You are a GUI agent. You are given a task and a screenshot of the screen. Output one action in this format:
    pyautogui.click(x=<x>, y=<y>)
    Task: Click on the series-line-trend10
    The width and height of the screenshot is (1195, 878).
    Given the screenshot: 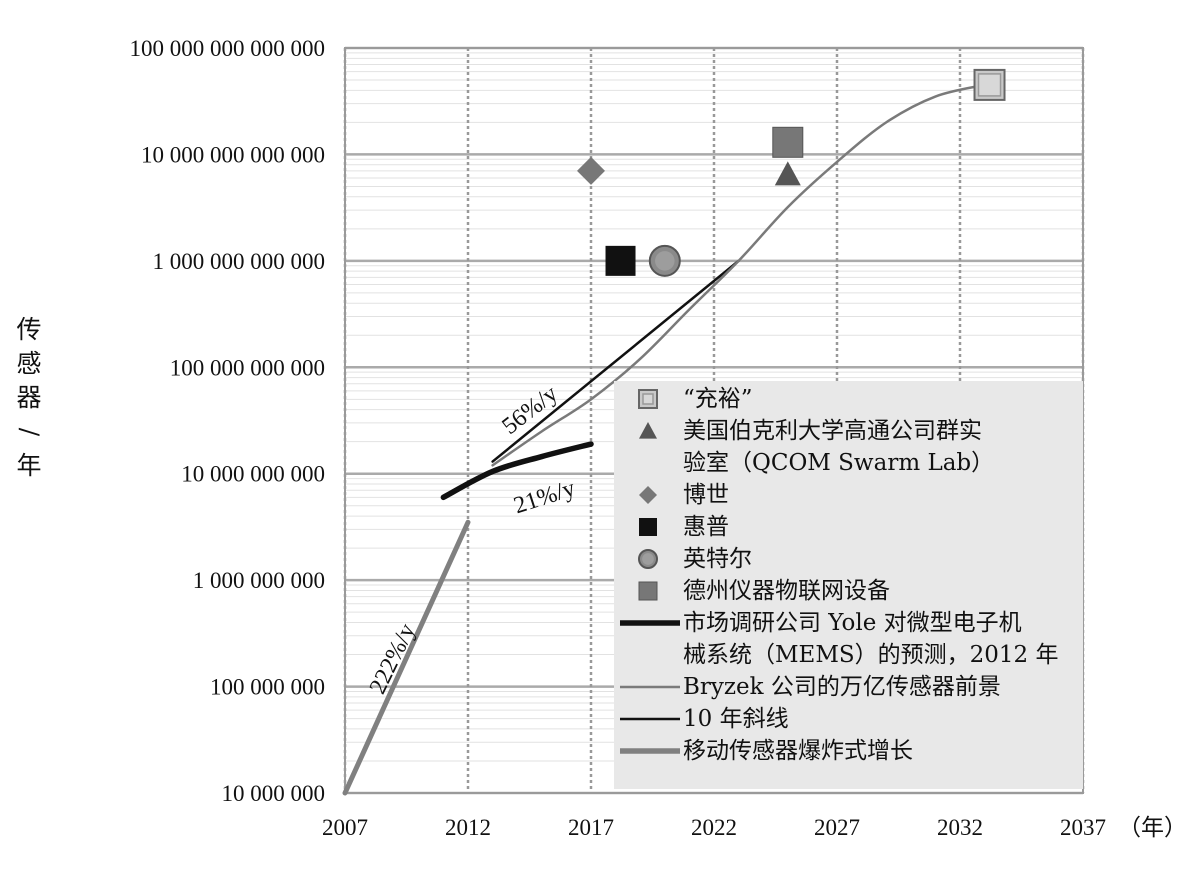 What is the action you would take?
    pyautogui.click(x=615, y=361)
    